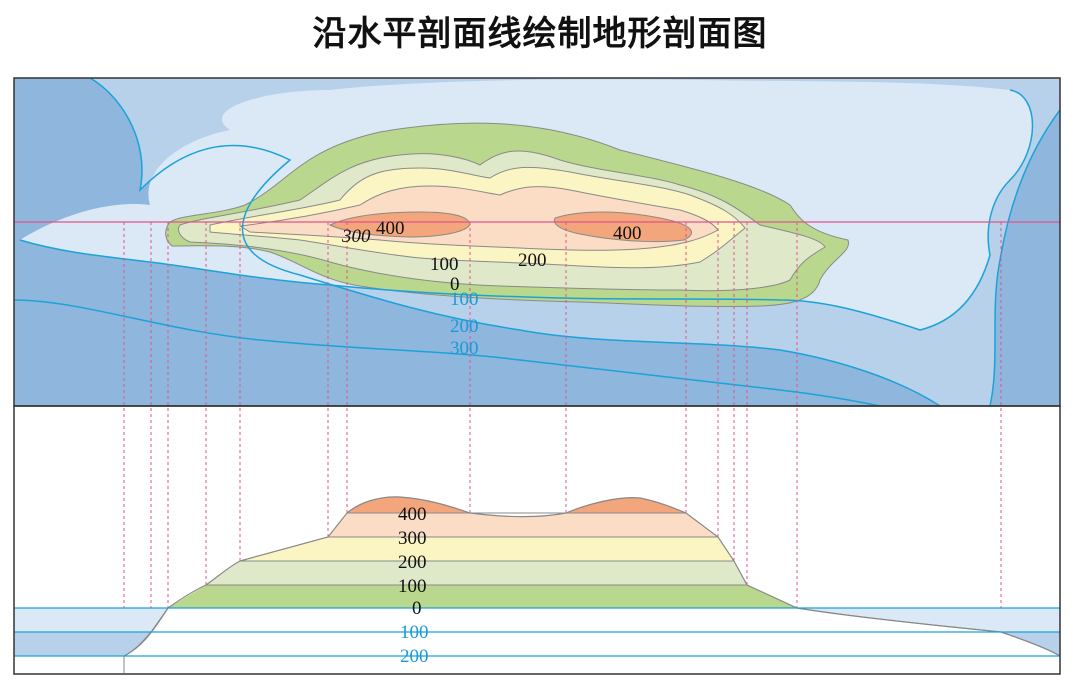 This screenshot has height=695, width=1080. What do you see at coordinates (412, 538) in the screenshot?
I see `profile-label-300: 300` at bounding box center [412, 538].